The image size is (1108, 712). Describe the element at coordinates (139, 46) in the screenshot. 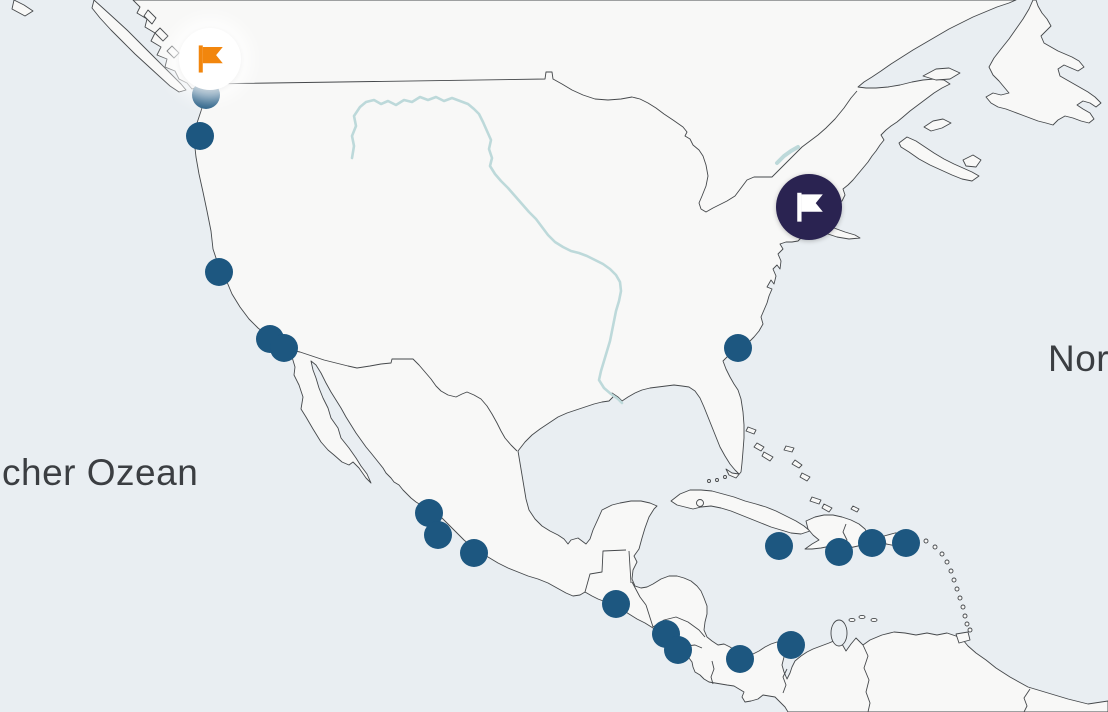

I see `island-vancouver` at that location.